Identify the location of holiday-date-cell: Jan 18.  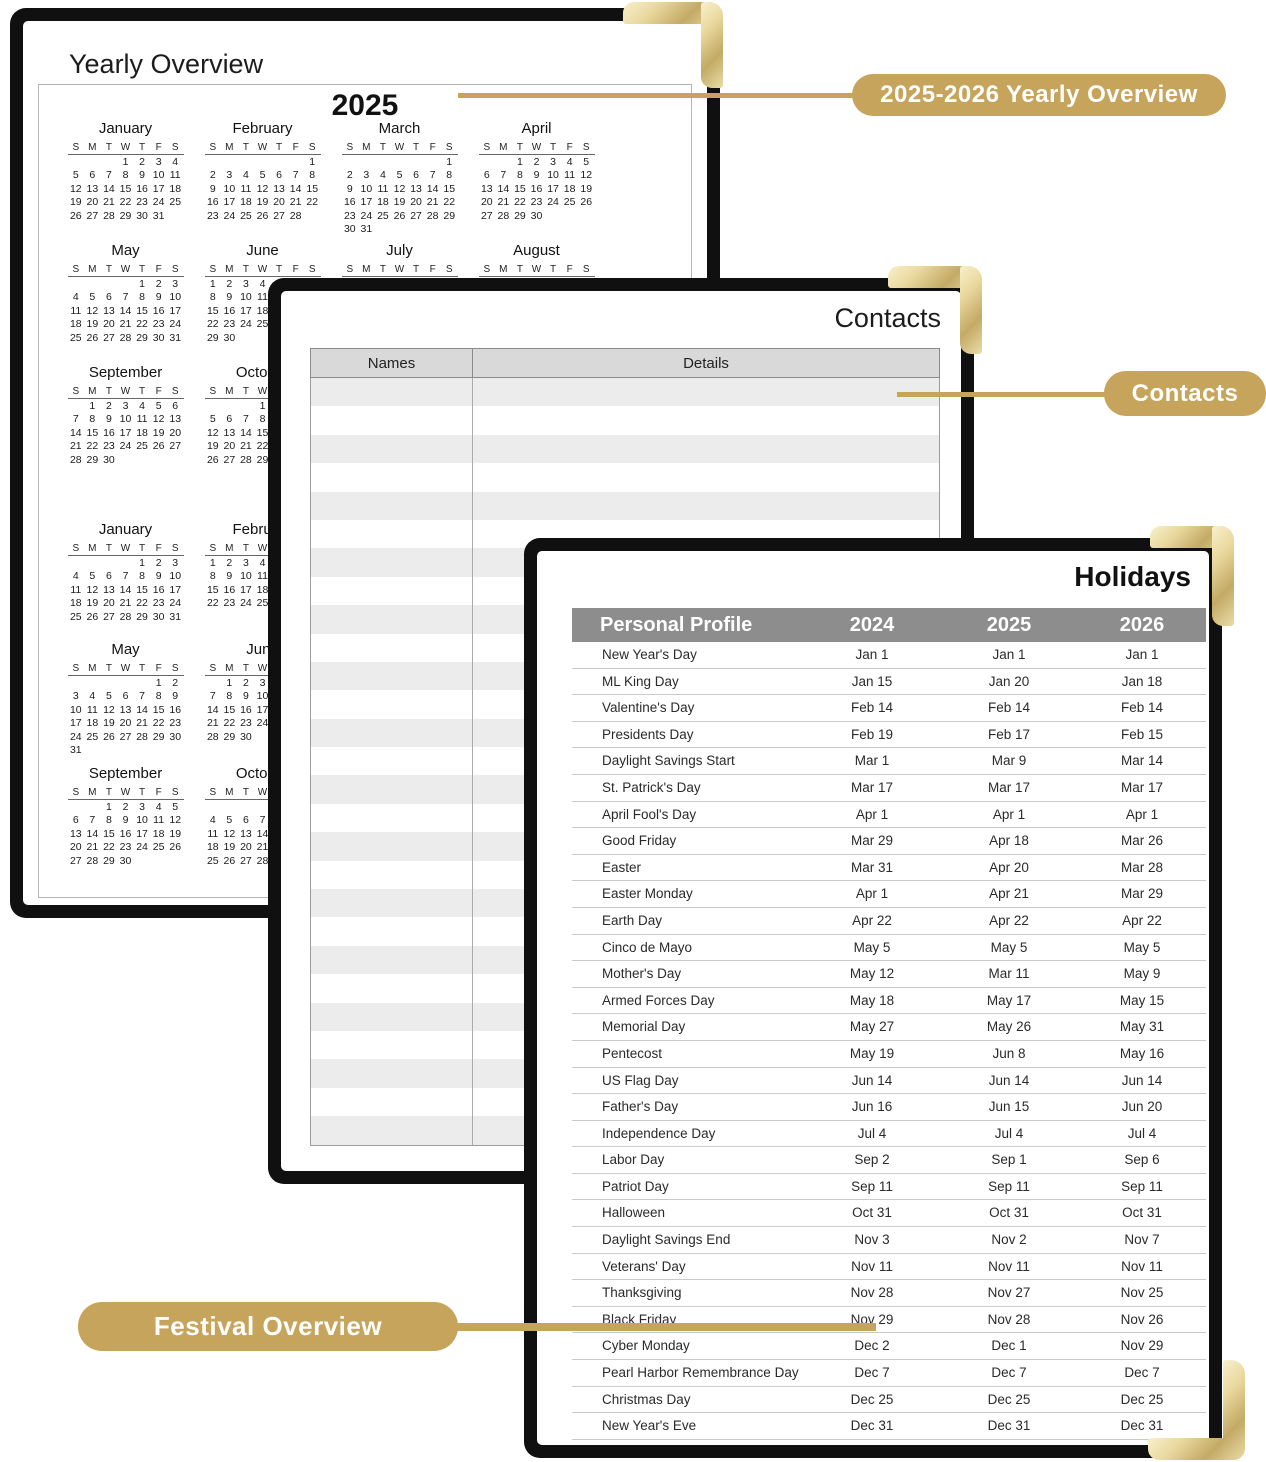
(1142, 681).